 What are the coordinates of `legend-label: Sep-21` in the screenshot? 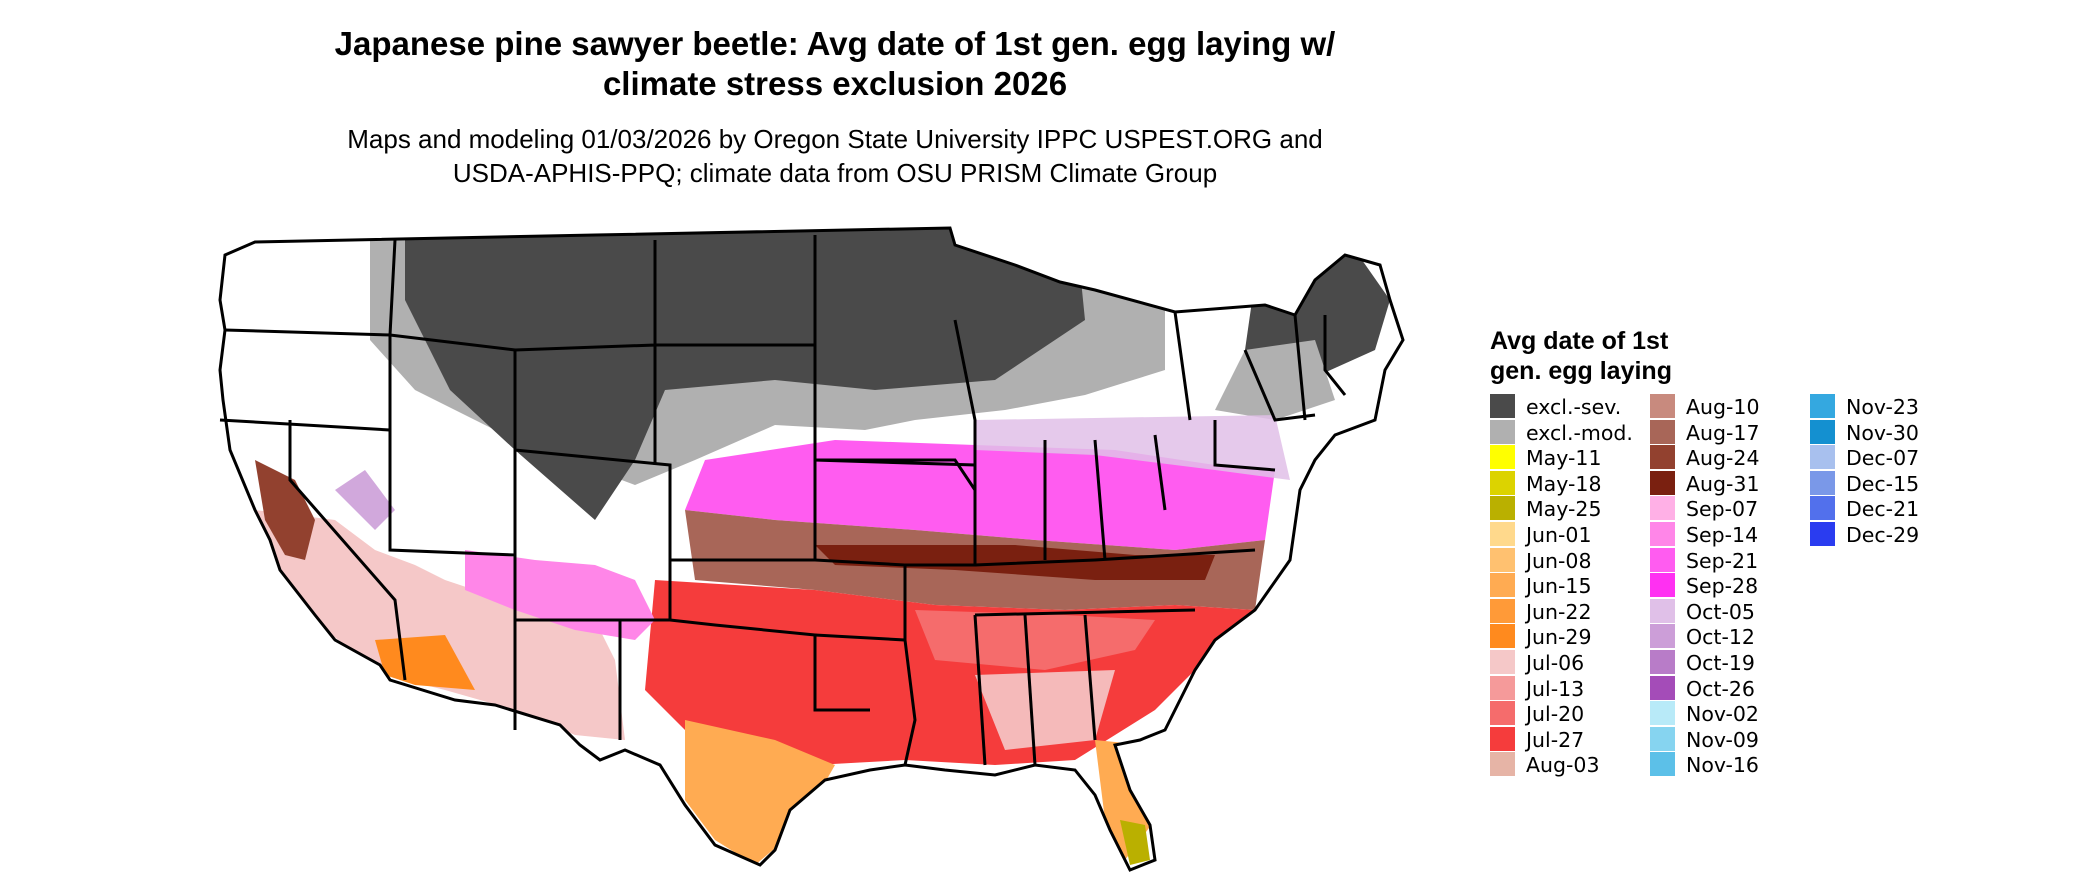 It's located at (1722, 560).